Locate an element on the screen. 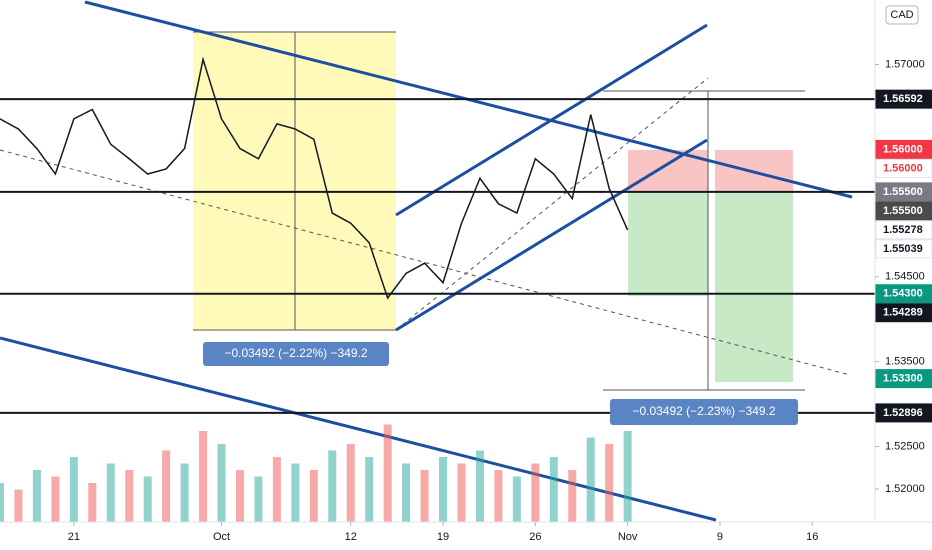 The height and width of the screenshot is (550, 932). price-badge-label: 1.53300 is located at coordinates (903, 379).